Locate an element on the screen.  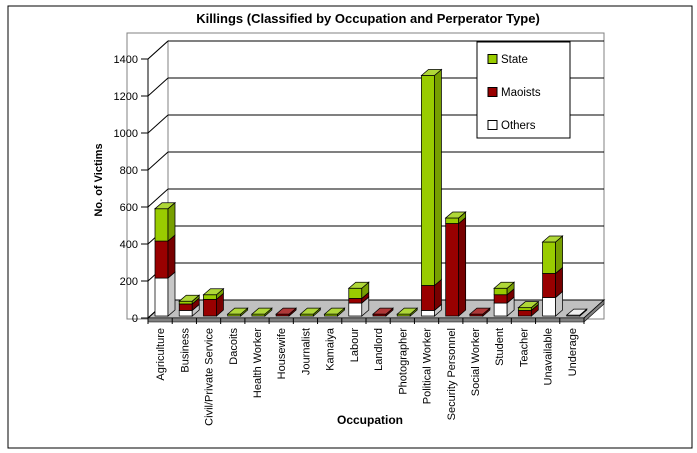
bar-housewife is located at coordinates (286, 312).